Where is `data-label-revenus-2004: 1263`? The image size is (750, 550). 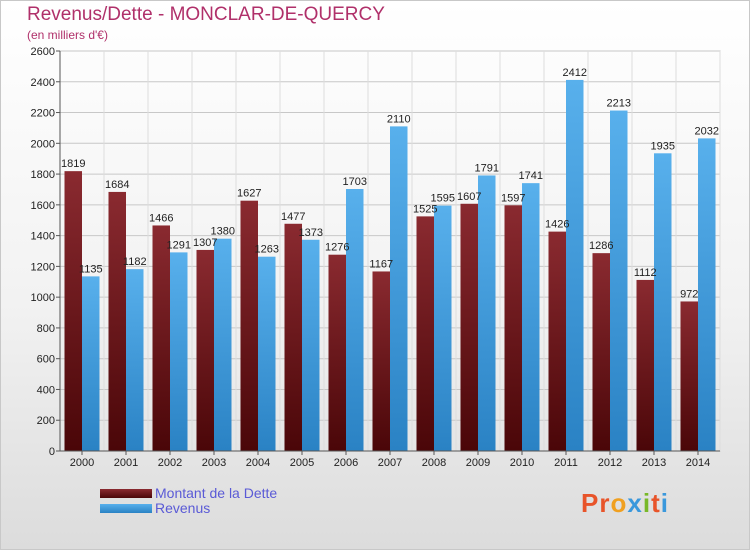 data-label-revenus-2004: 1263 is located at coordinates (267, 250).